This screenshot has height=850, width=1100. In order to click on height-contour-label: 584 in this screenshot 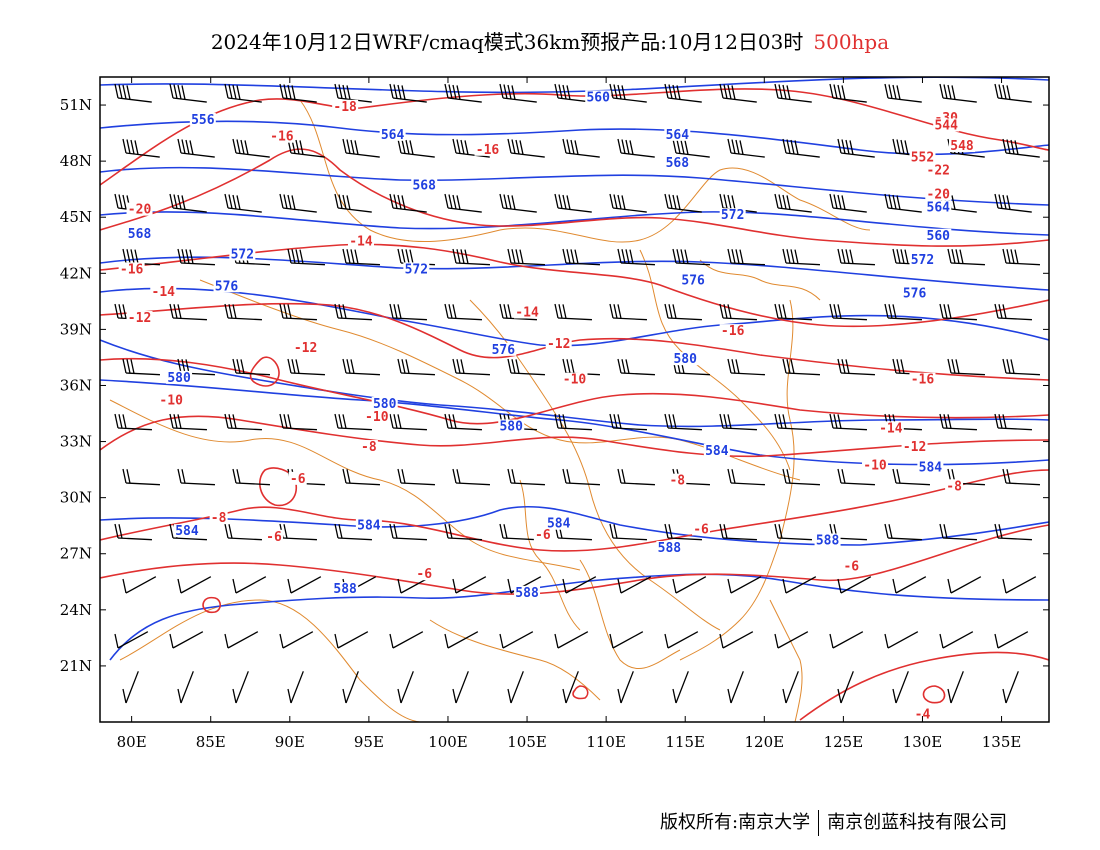, I will do `click(559, 524)`.